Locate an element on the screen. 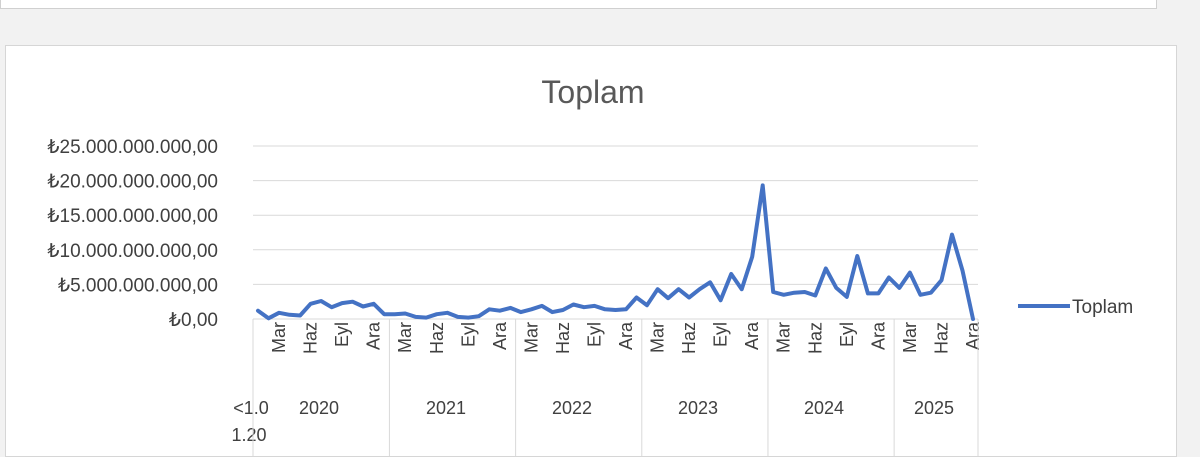 The width and height of the screenshot is (1200, 457). x-year-label: 2021 is located at coordinates (446, 408).